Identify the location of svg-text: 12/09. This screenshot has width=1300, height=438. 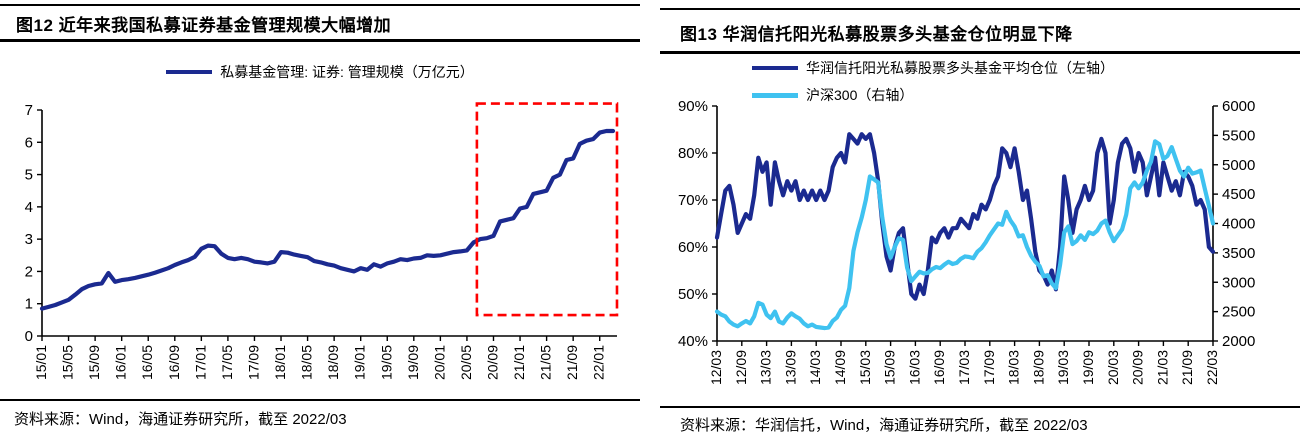
(741, 367).